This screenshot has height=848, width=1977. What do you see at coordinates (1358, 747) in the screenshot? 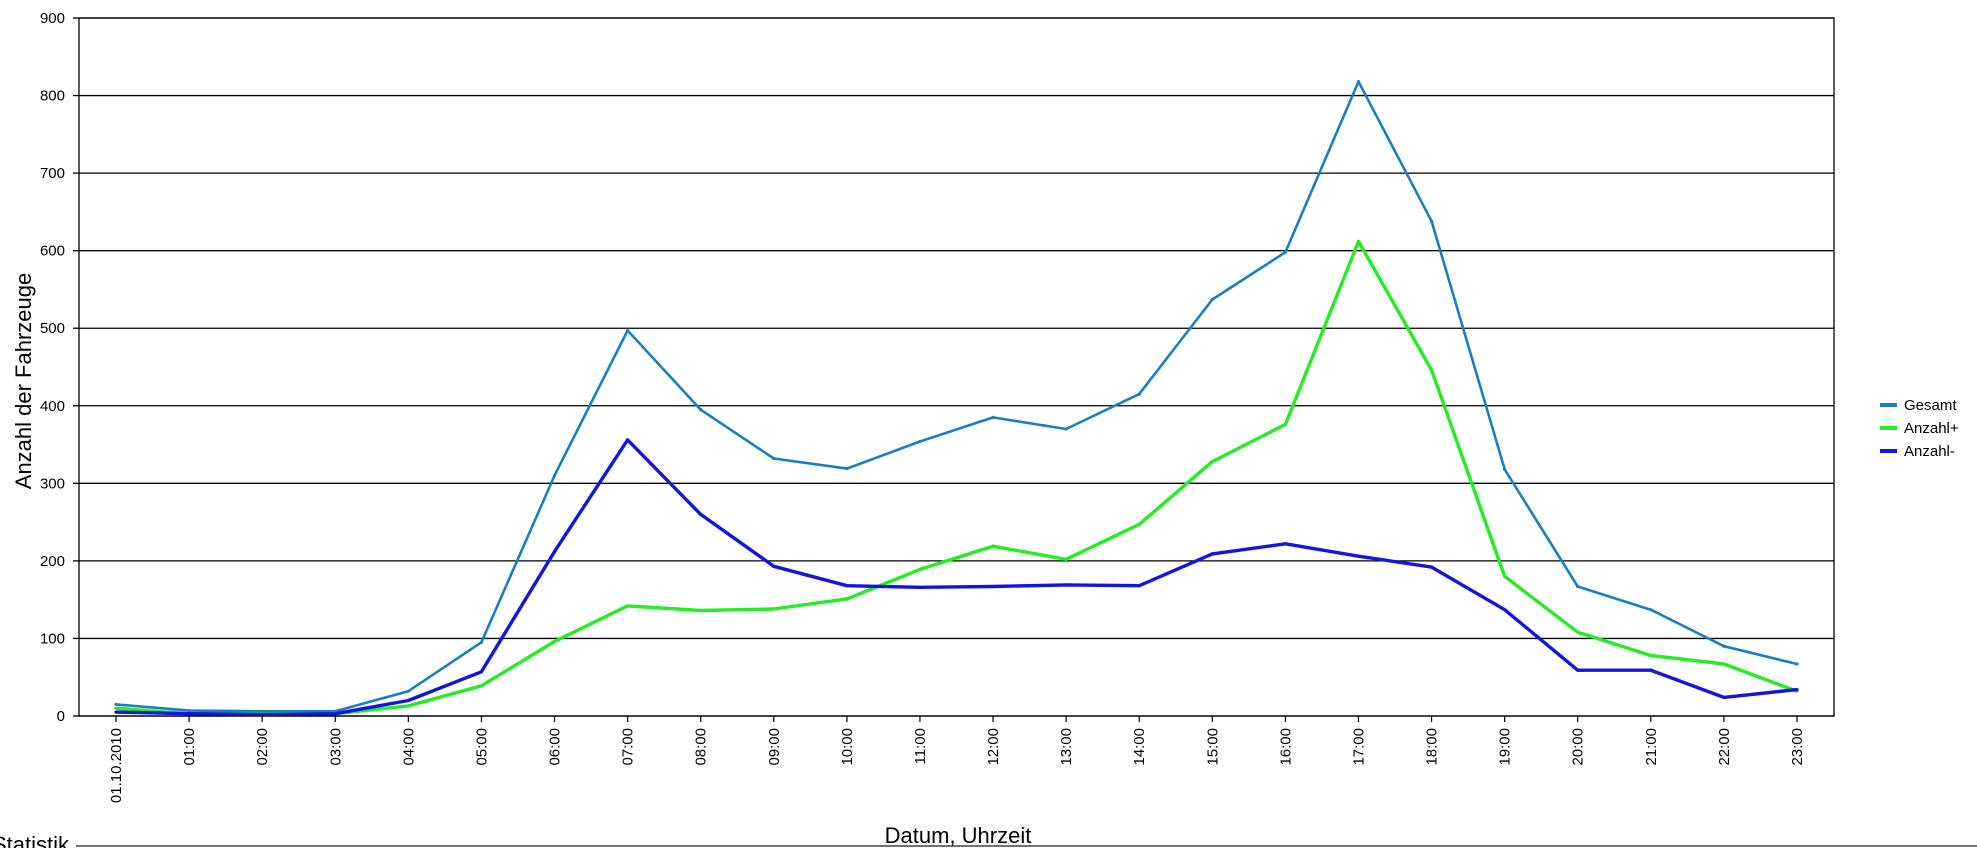
I see `x-tick-label: 17:00` at bounding box center [1358, 747].